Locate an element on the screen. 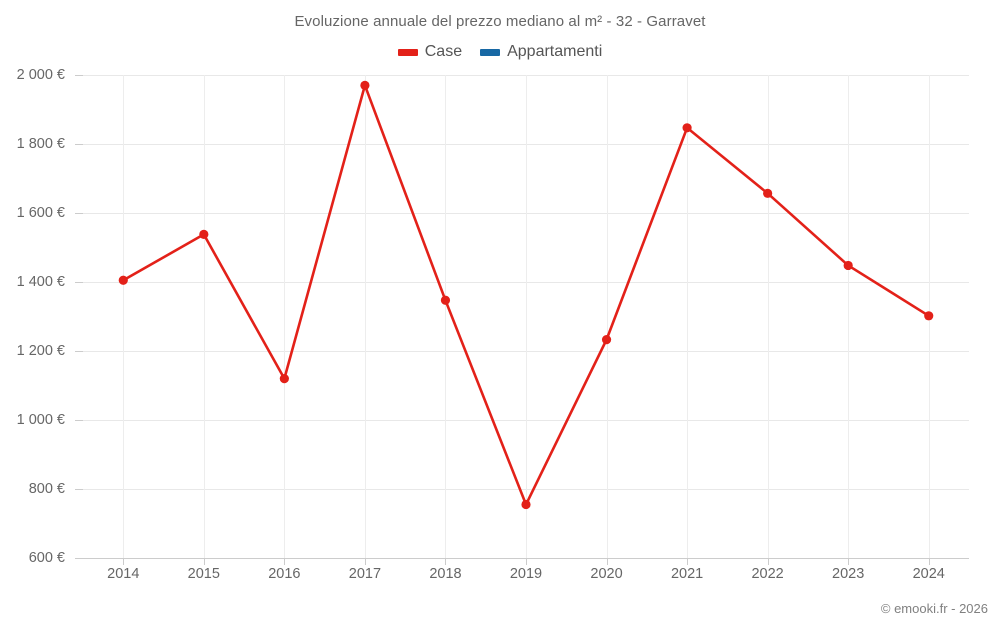 This screenshot has width=1000, height=625. credits-label: © emooki.fr - 2026 is located at coordinates (934, 608).